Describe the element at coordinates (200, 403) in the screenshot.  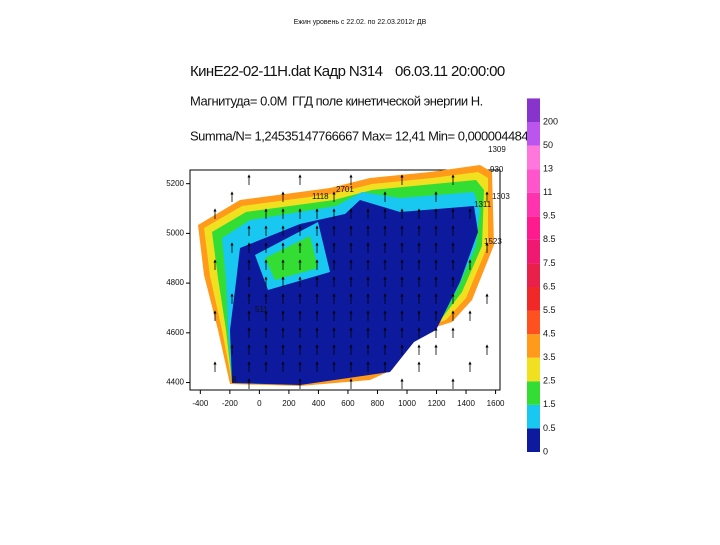
I see `x-tick-label: -400` at that location.